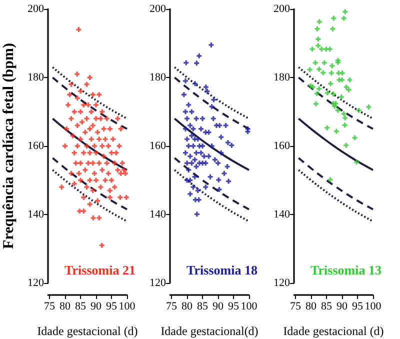 The width and height of the screenshot is (400, 339). I want to click on annotation: Trissomia 13, so click(346, 270).